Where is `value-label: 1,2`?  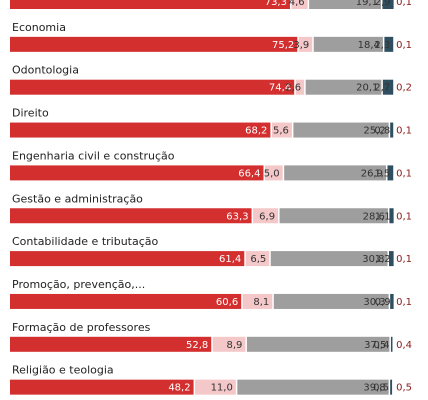
value-label: 1,2 is located at coordinates (383, 259).